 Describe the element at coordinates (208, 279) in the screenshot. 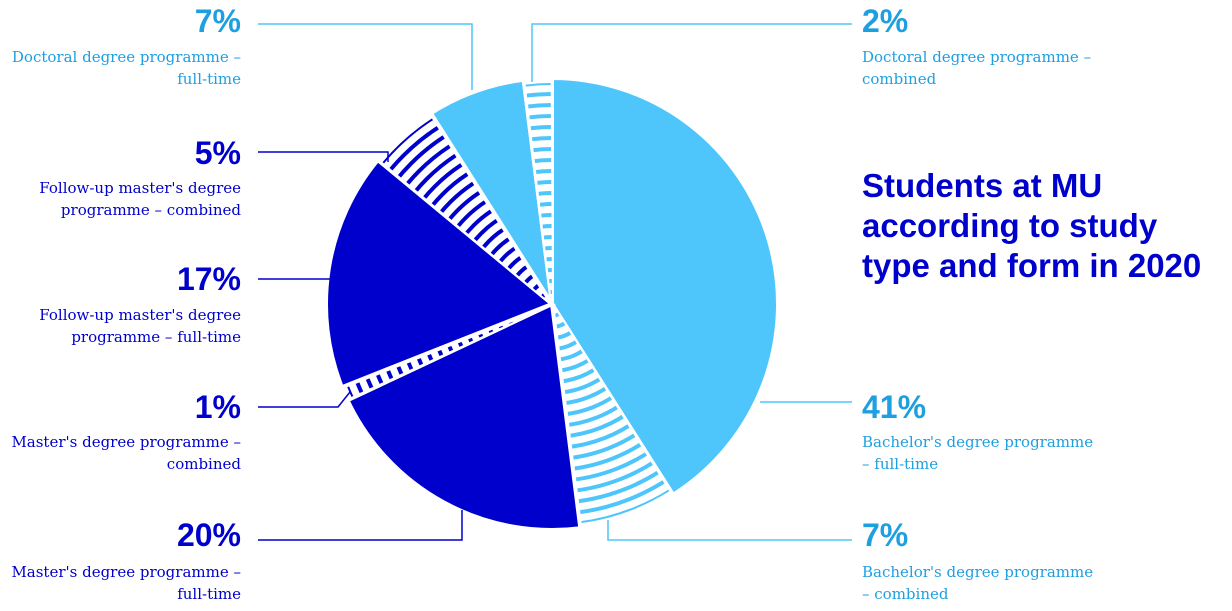

I see `slice-percent-follow-up-full-time: 17%` at that location.